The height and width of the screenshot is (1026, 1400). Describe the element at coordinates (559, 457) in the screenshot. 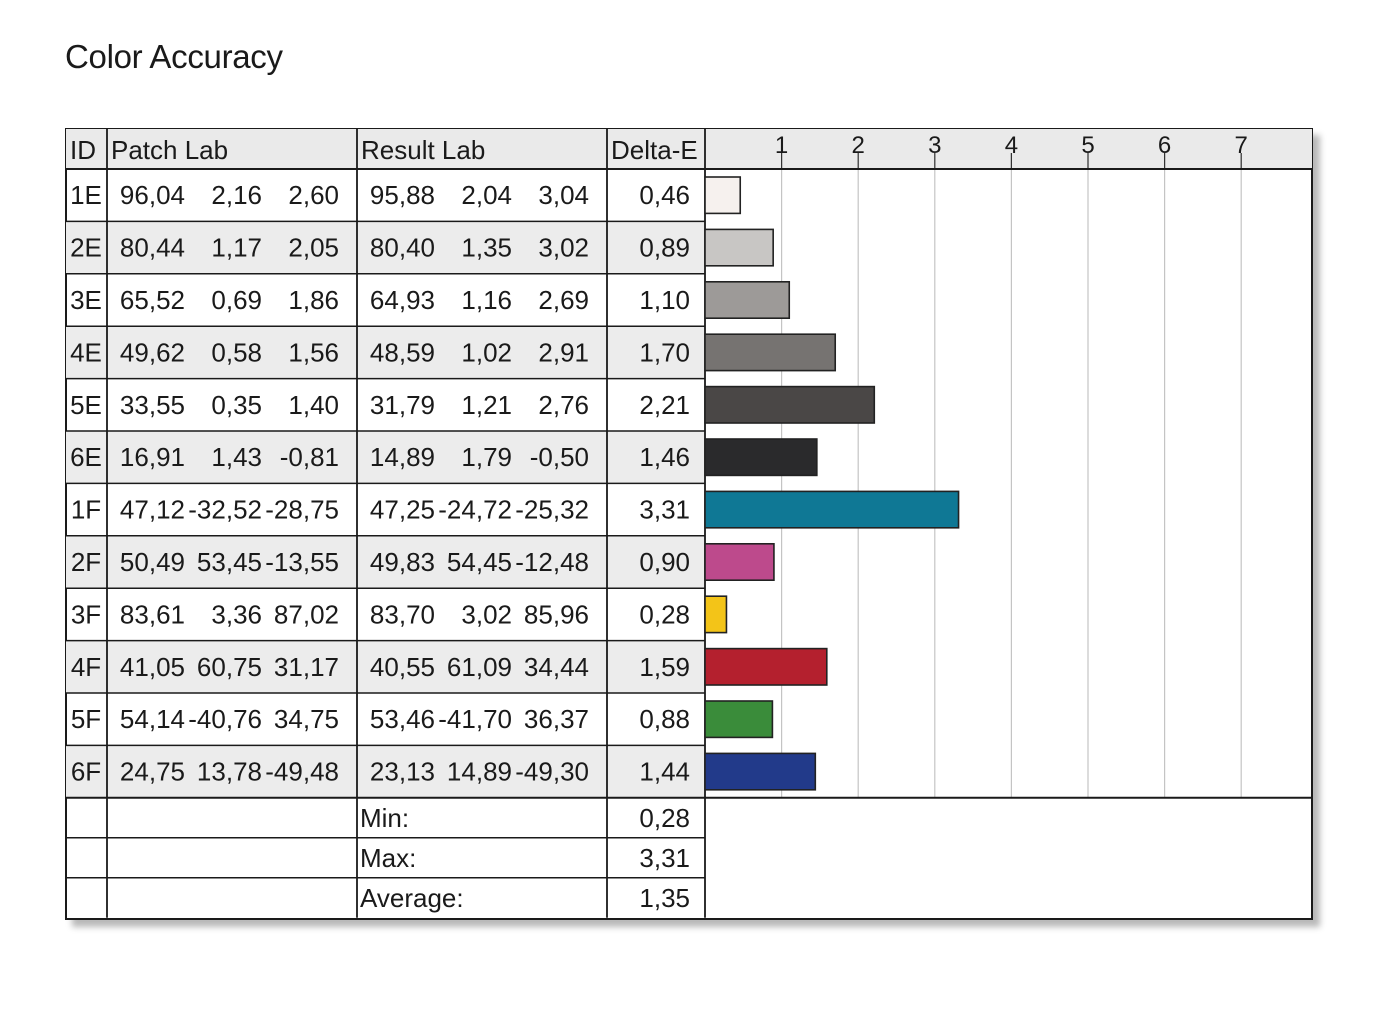

I see `result-lab-value: -0,50` at that location.